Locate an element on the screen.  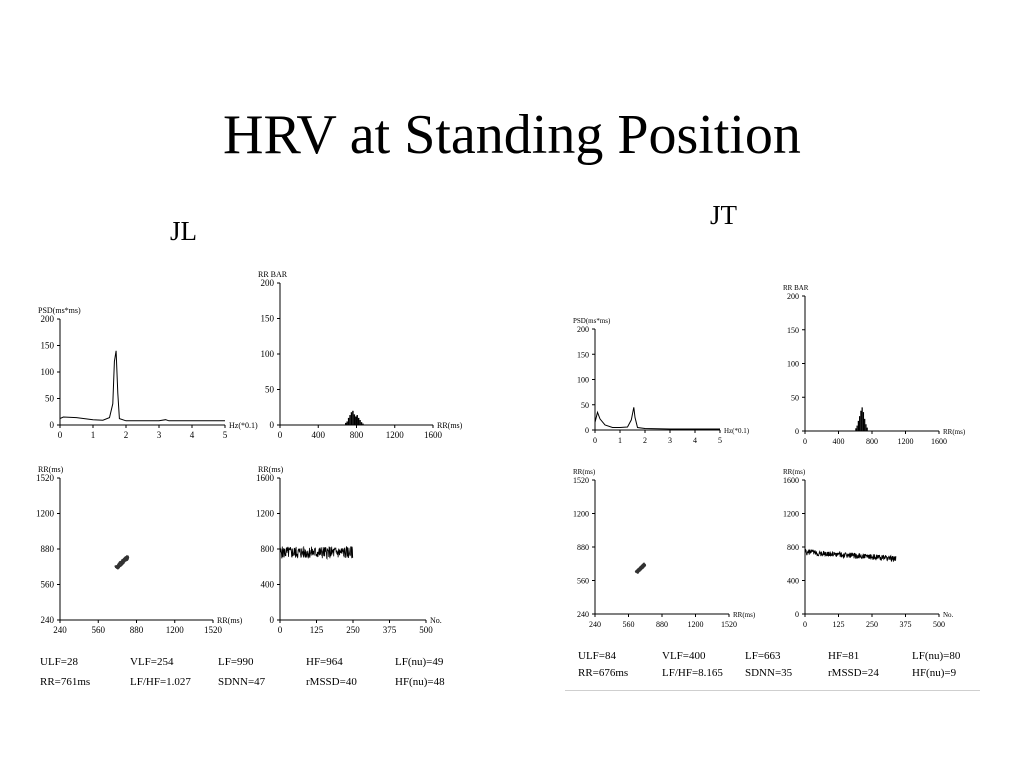
jl-rr-bar-x-tick-label: 1200 is located at coordinates (395, 435).